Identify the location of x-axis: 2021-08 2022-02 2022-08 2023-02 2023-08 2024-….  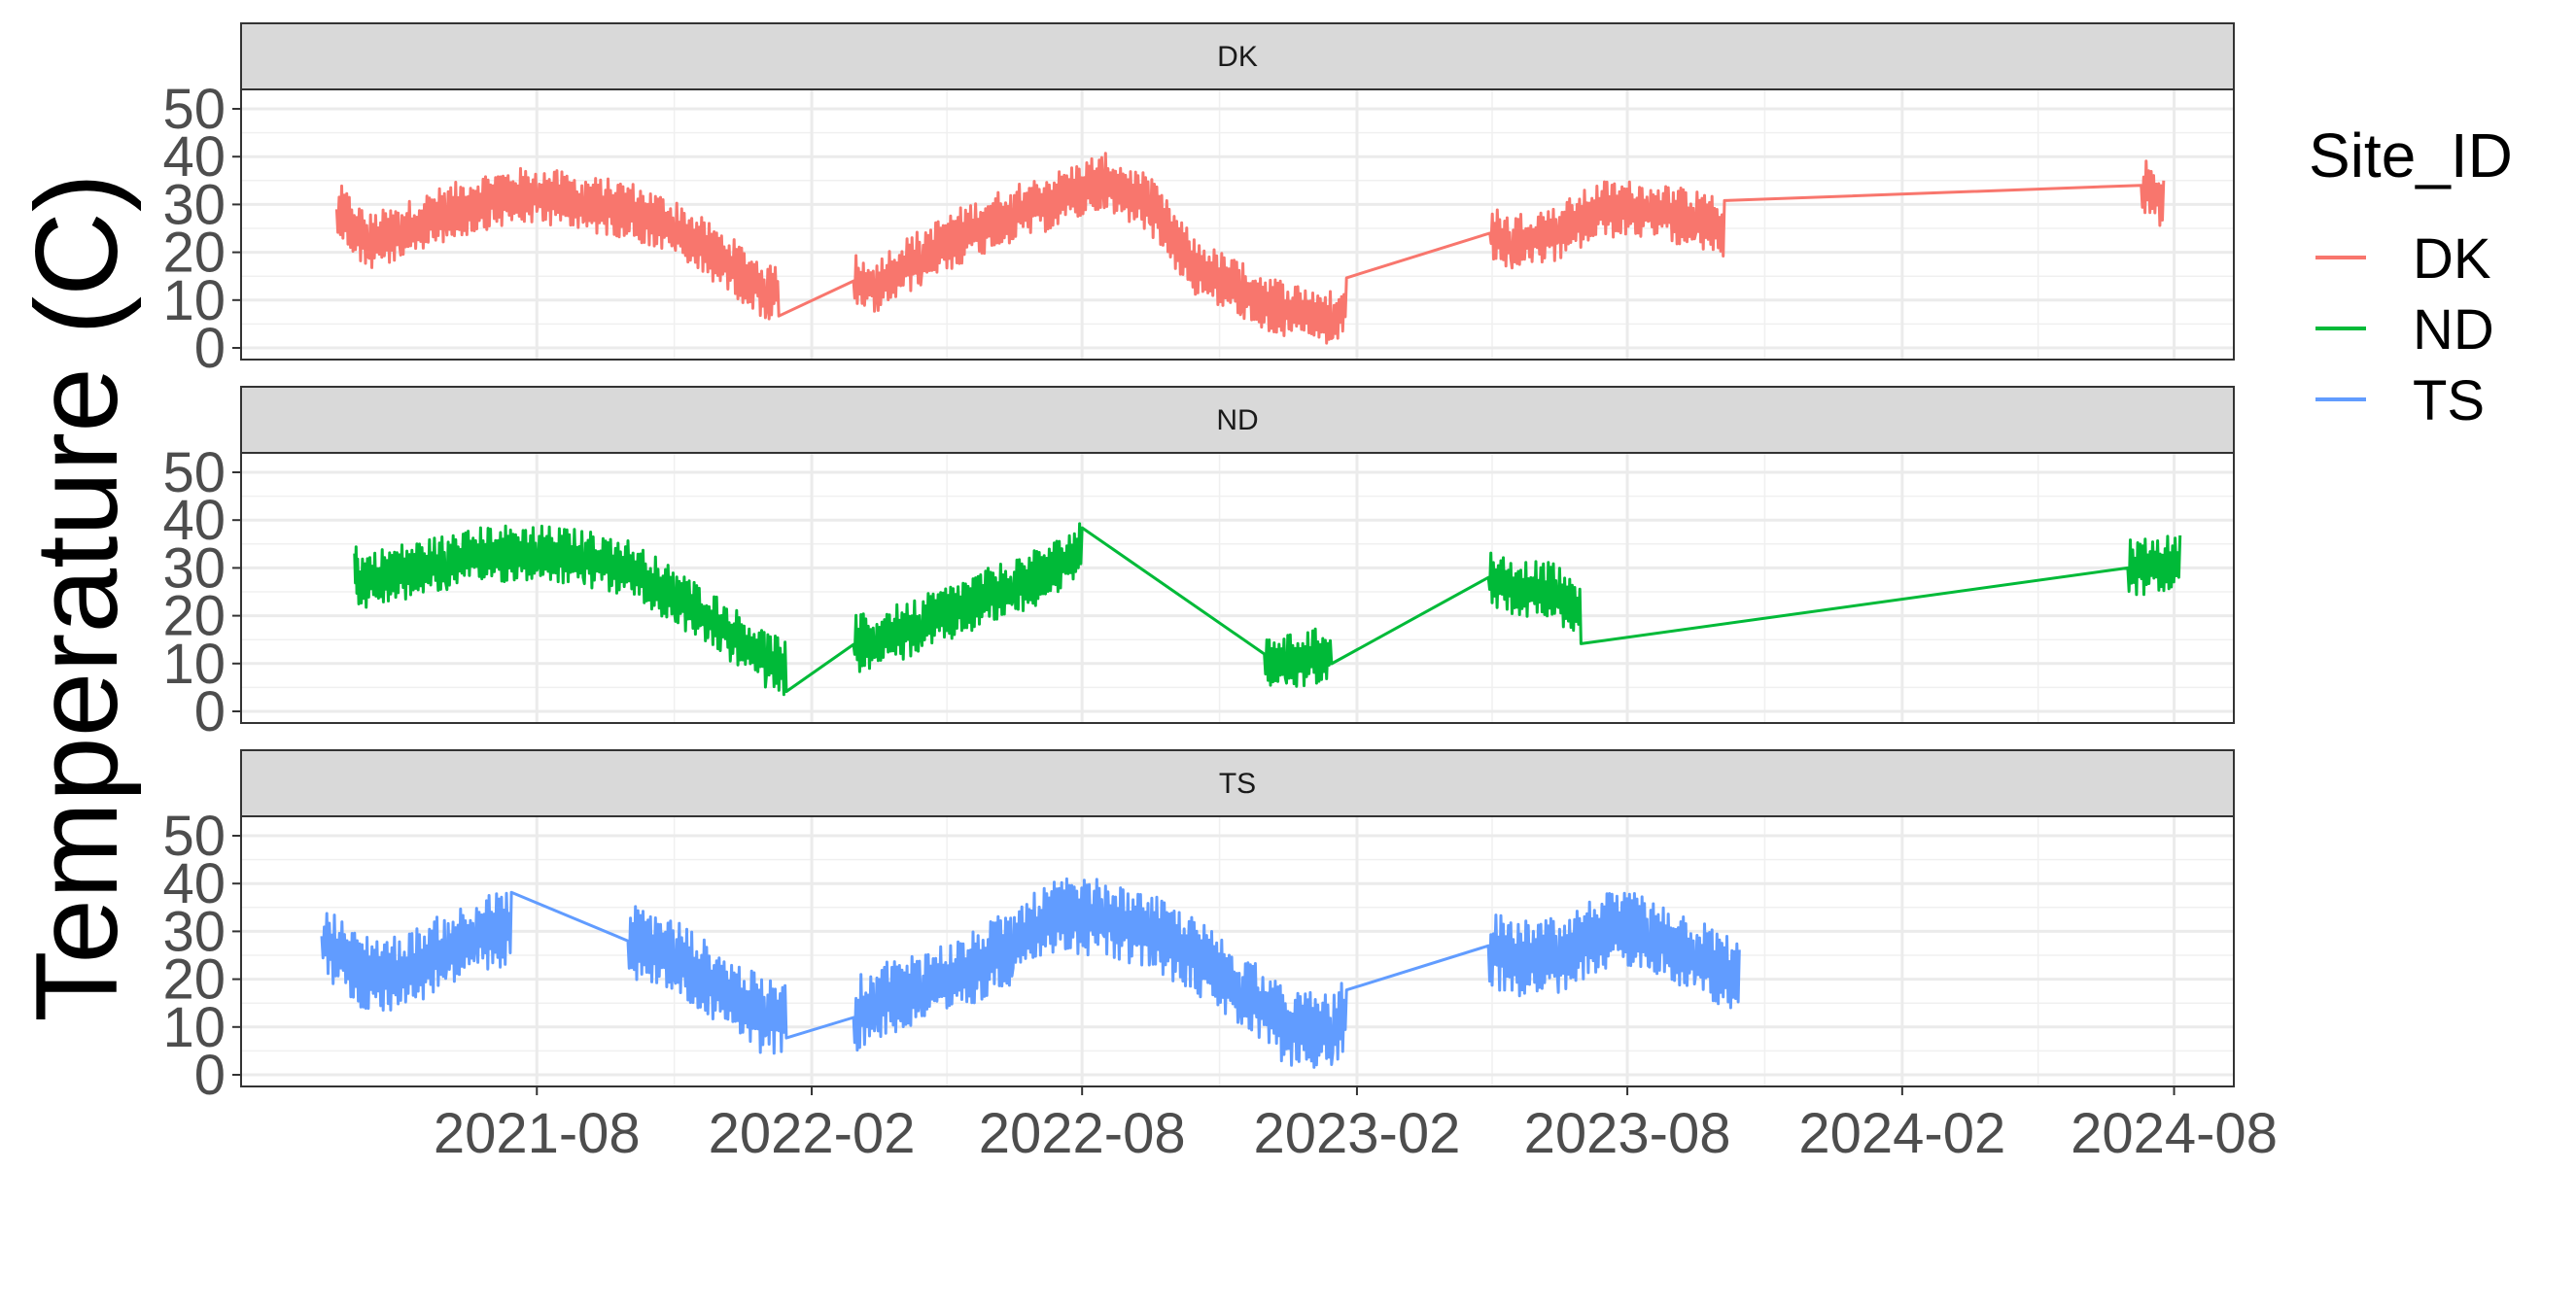
(1356, 1125).